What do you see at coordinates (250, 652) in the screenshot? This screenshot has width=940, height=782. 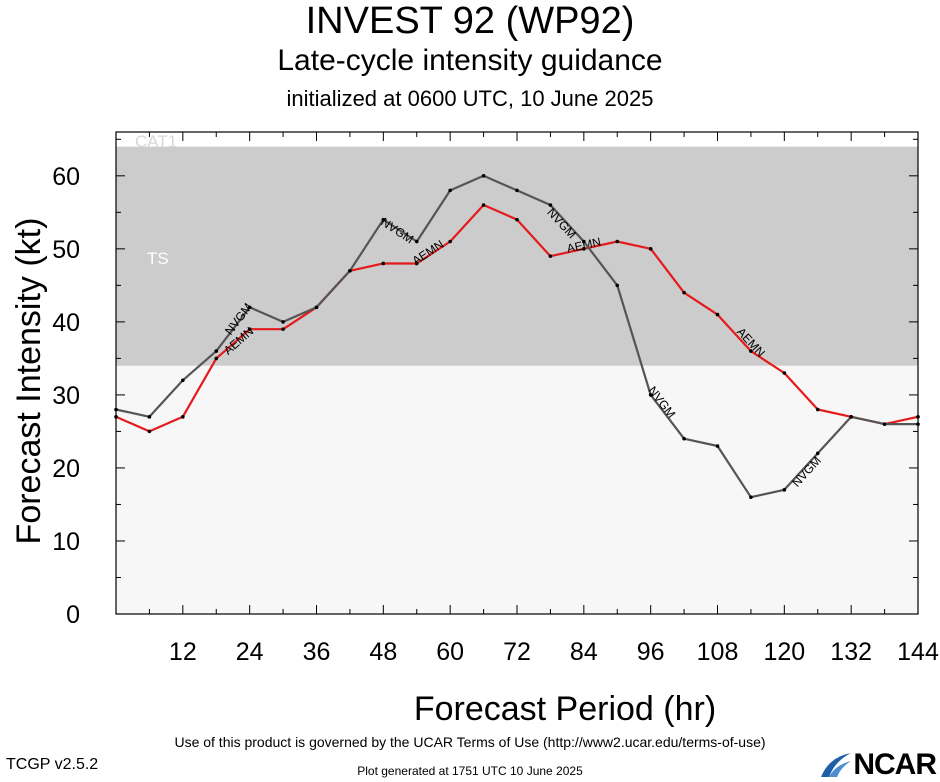 I see `x-tick-label: 24` at bounding box center [250, 652].